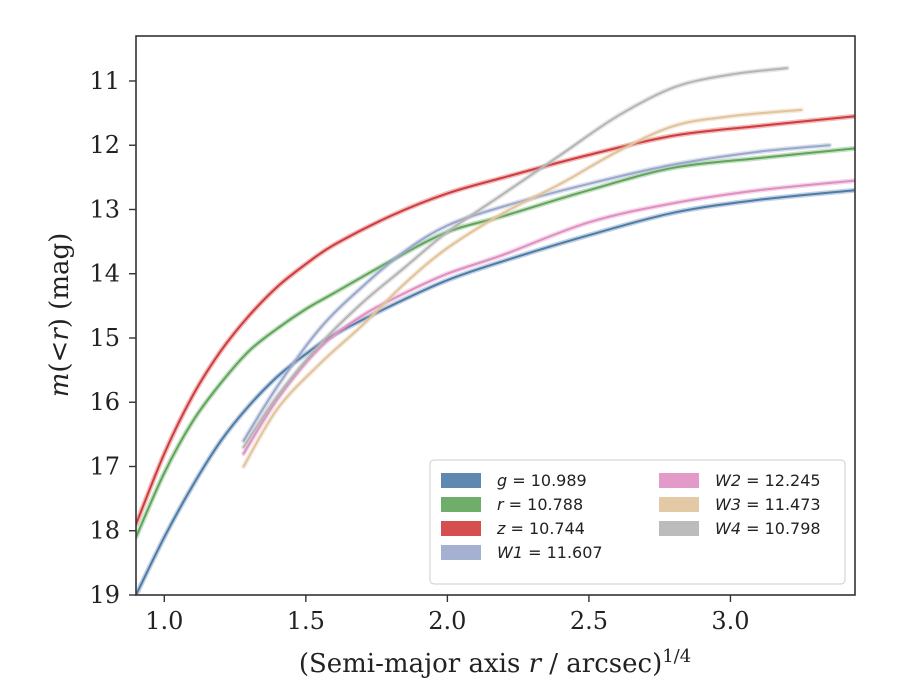  I want to click on legend-swatch-r, so click(461, 504).